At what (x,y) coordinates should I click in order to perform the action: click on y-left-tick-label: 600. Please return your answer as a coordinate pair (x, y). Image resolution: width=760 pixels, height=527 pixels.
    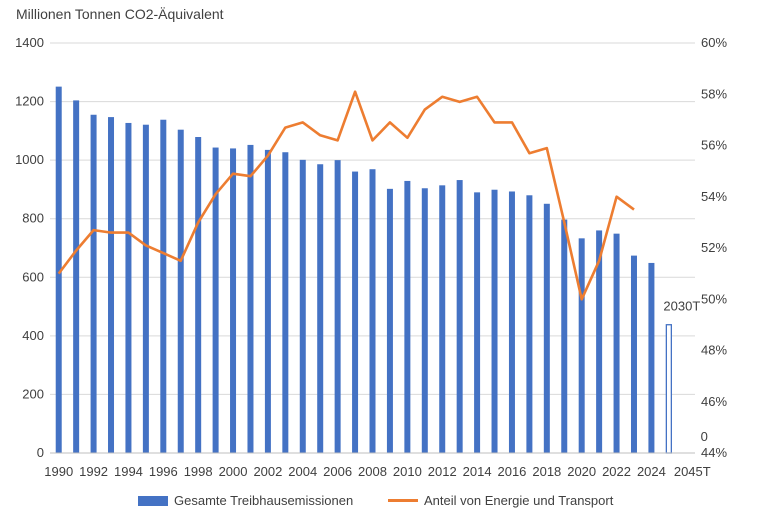
    Looking at the image, I should click on (33, 276).